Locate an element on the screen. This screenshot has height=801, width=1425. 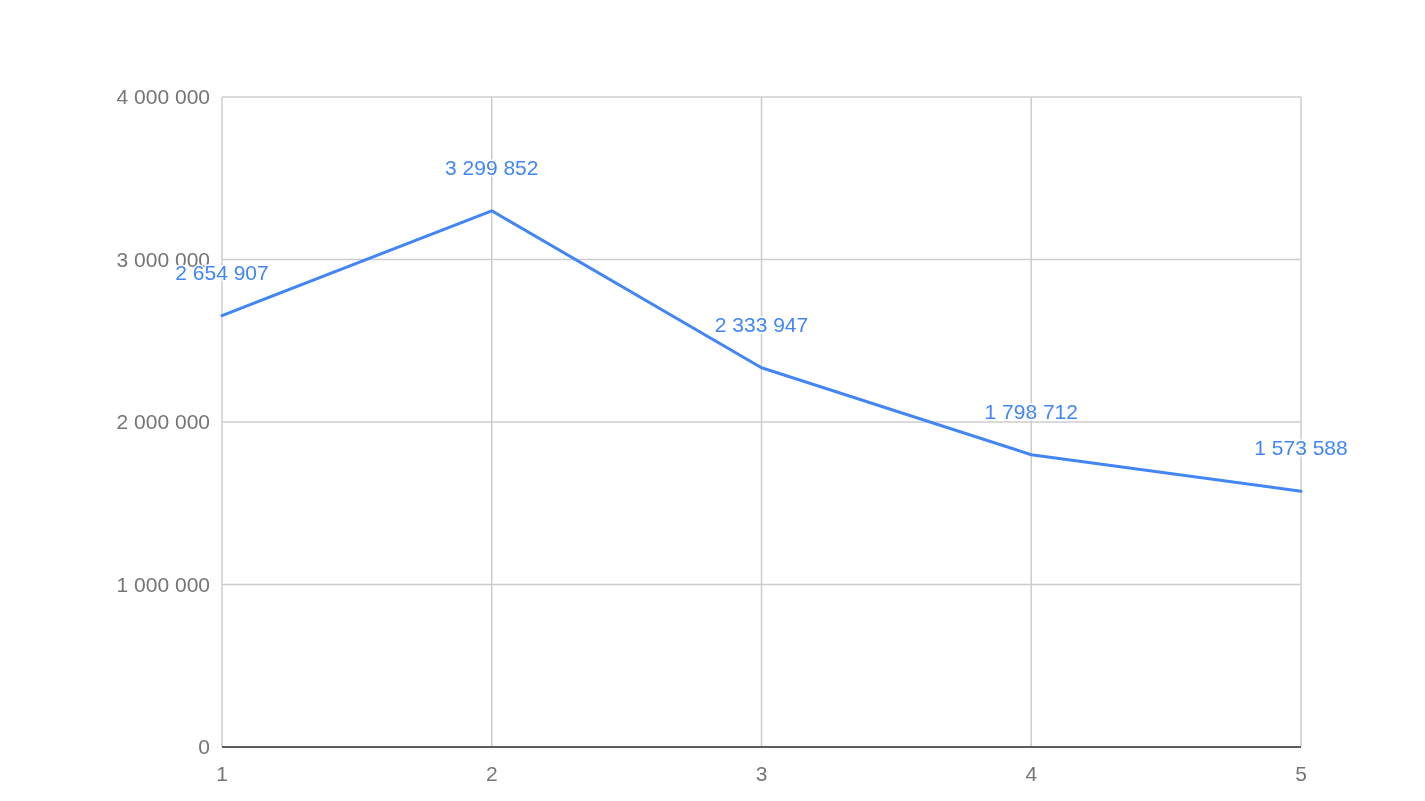
x-tick-label: 4 is located at coordinates (1031, 773).